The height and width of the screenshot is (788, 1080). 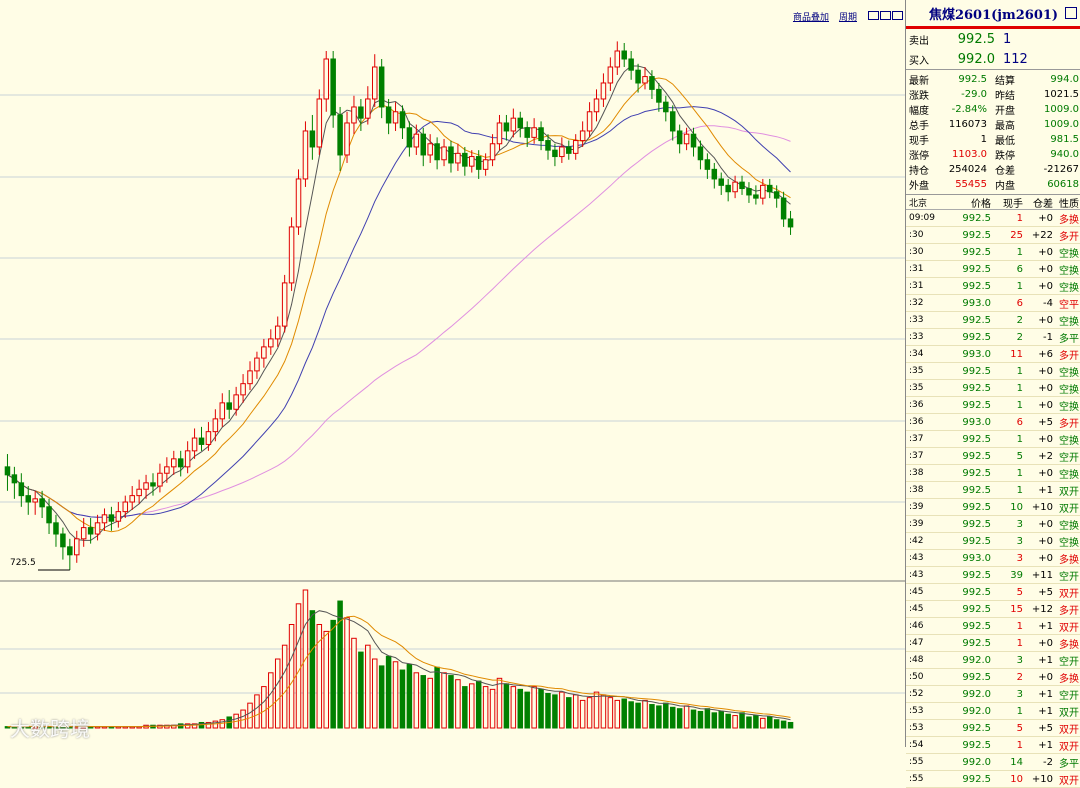 What do you see at coordinates (897, 15) in the screenshot?
I see `window-icon` at bounding box center [897, 15].